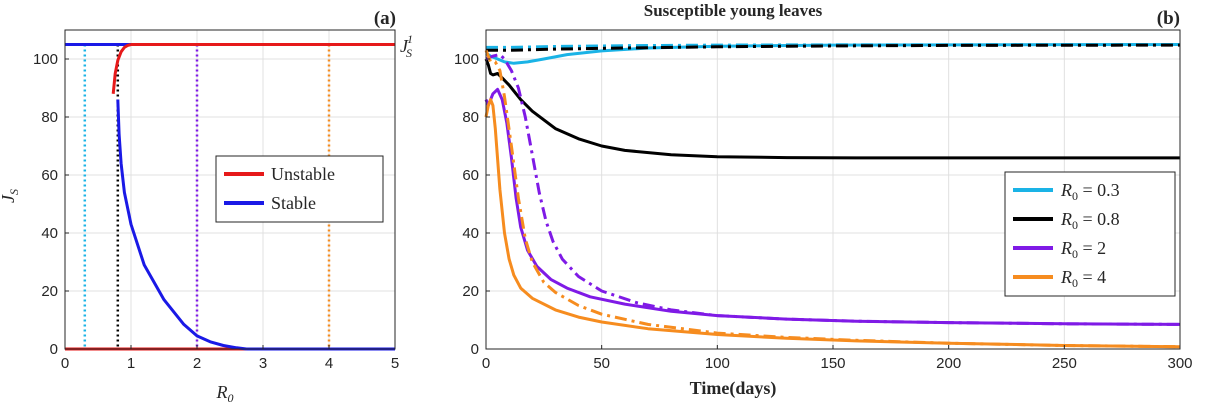  Describe the element at coordinates (225, 393) in the screenshot. I see `panel-a-x-axis-label: R0` at that location.